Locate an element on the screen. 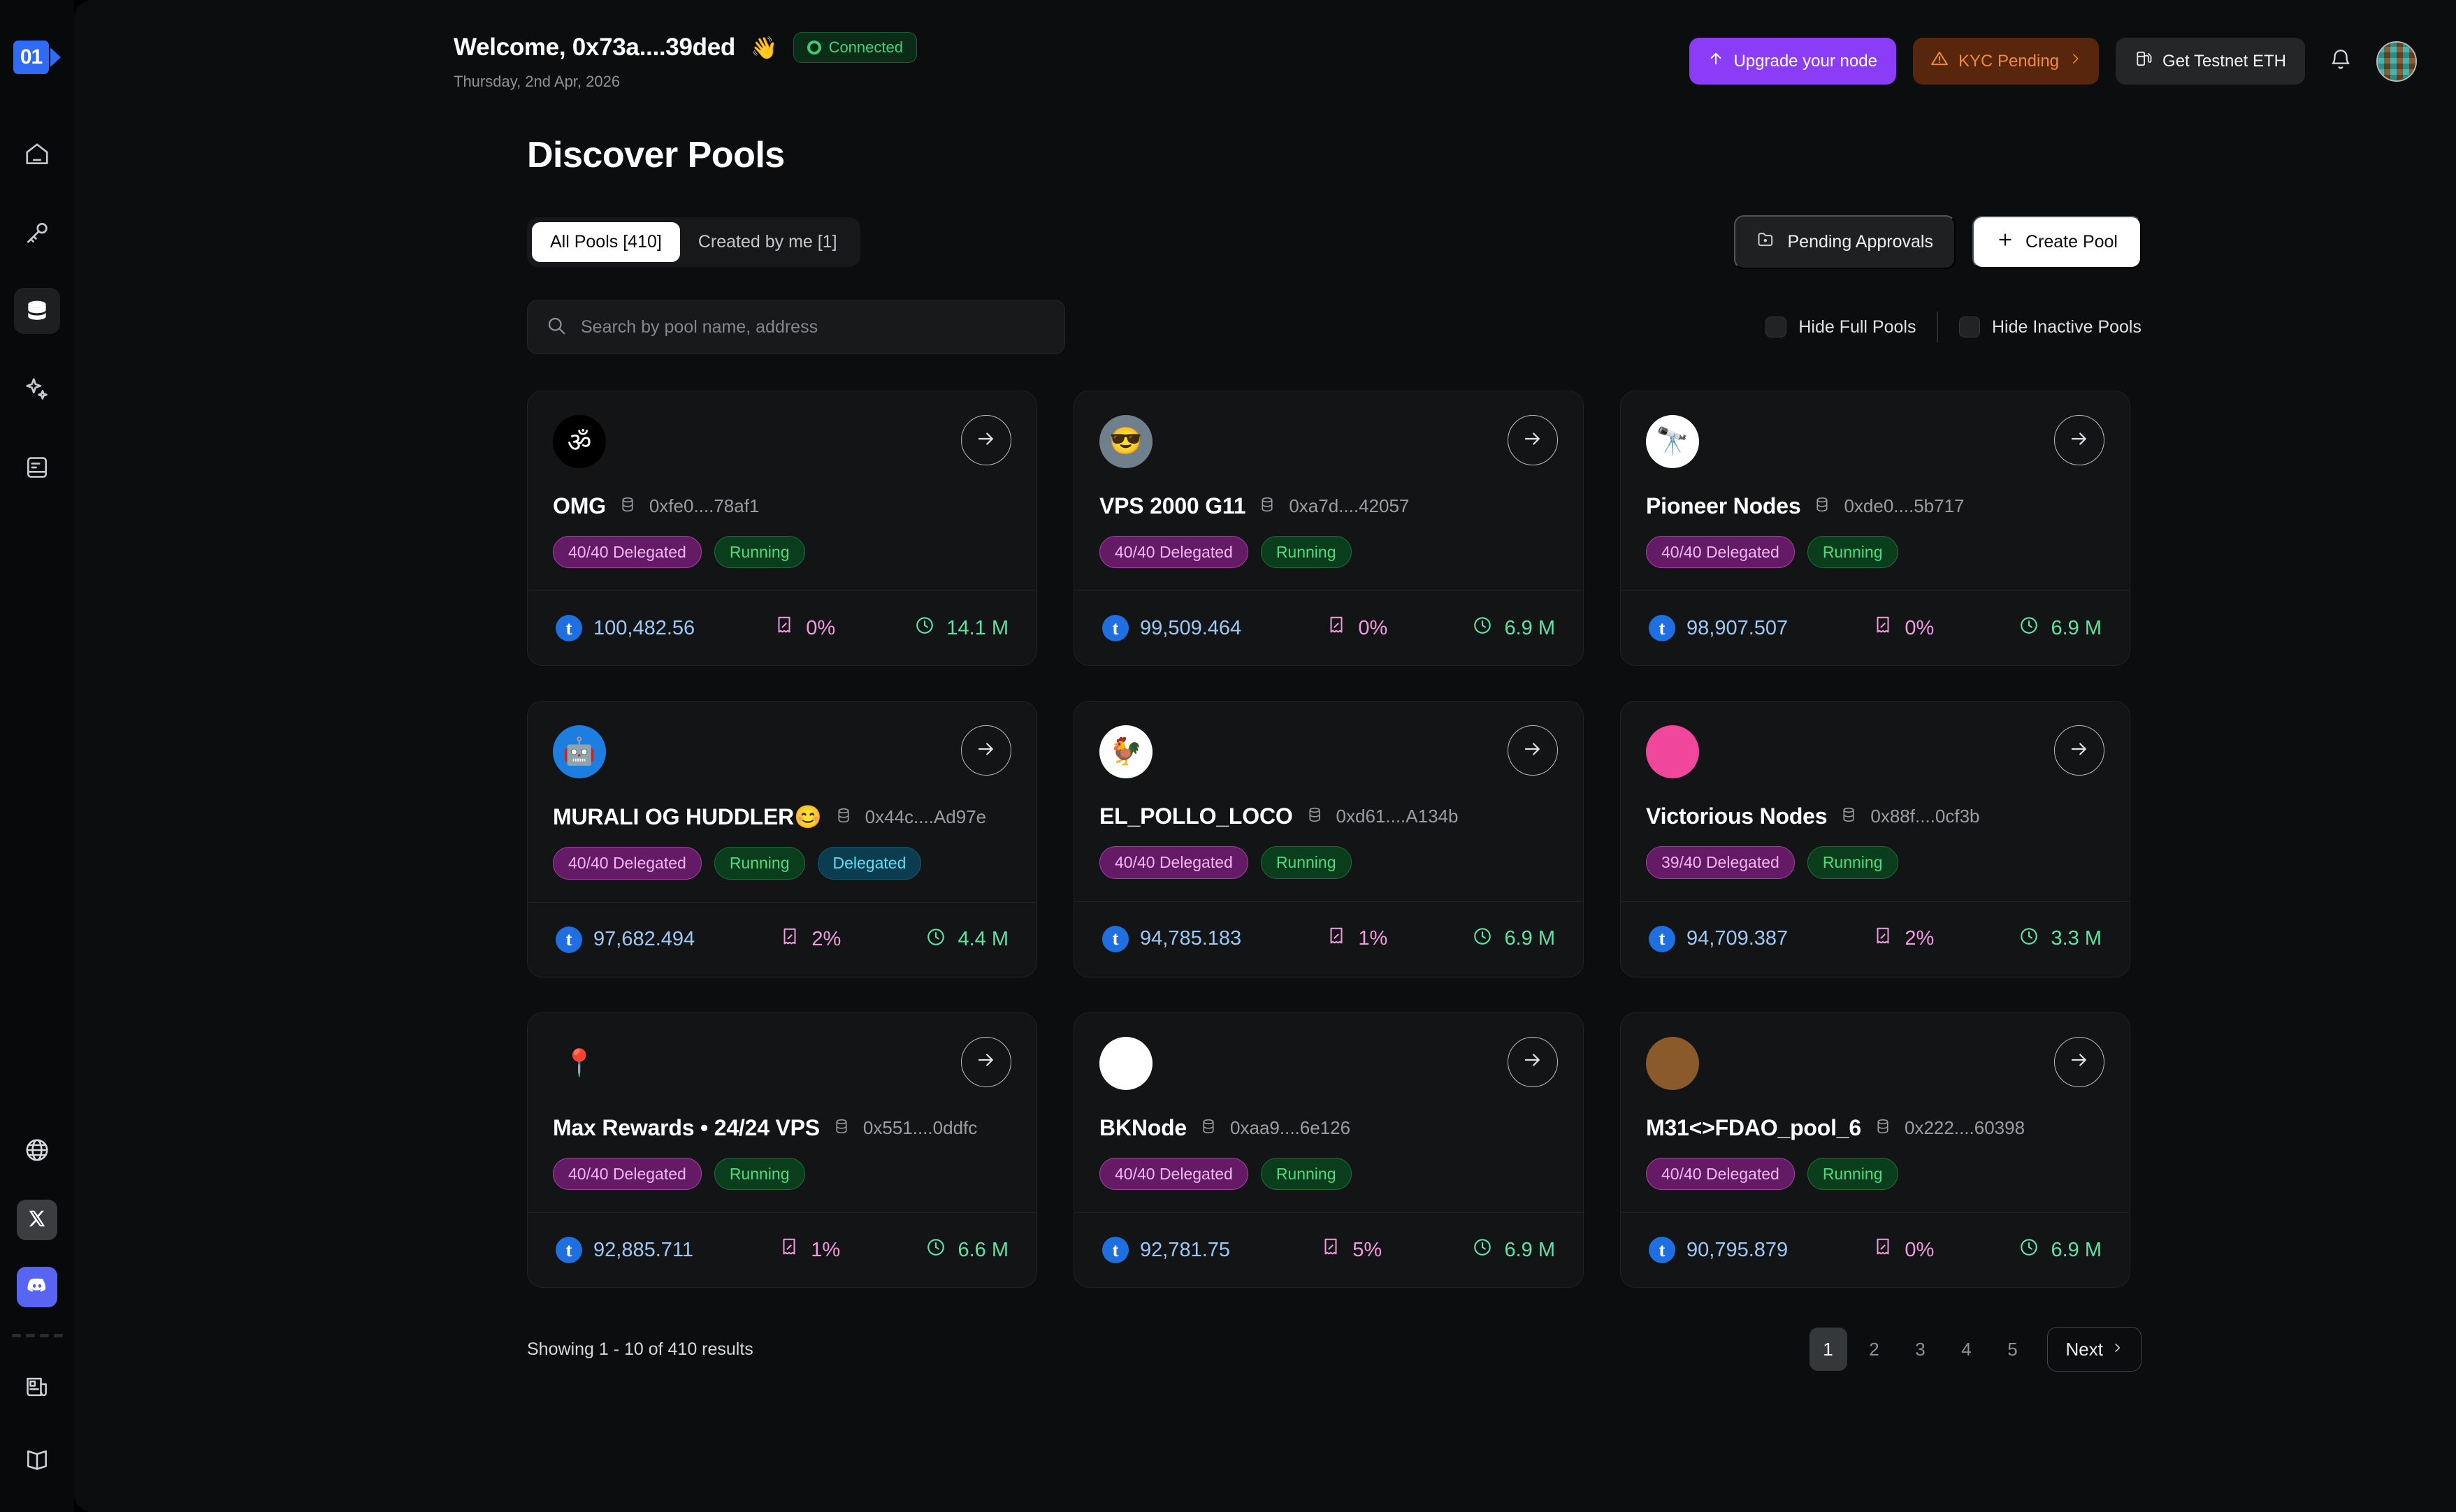  page-number-button: 2 is located at coordinates (1874, 1349).